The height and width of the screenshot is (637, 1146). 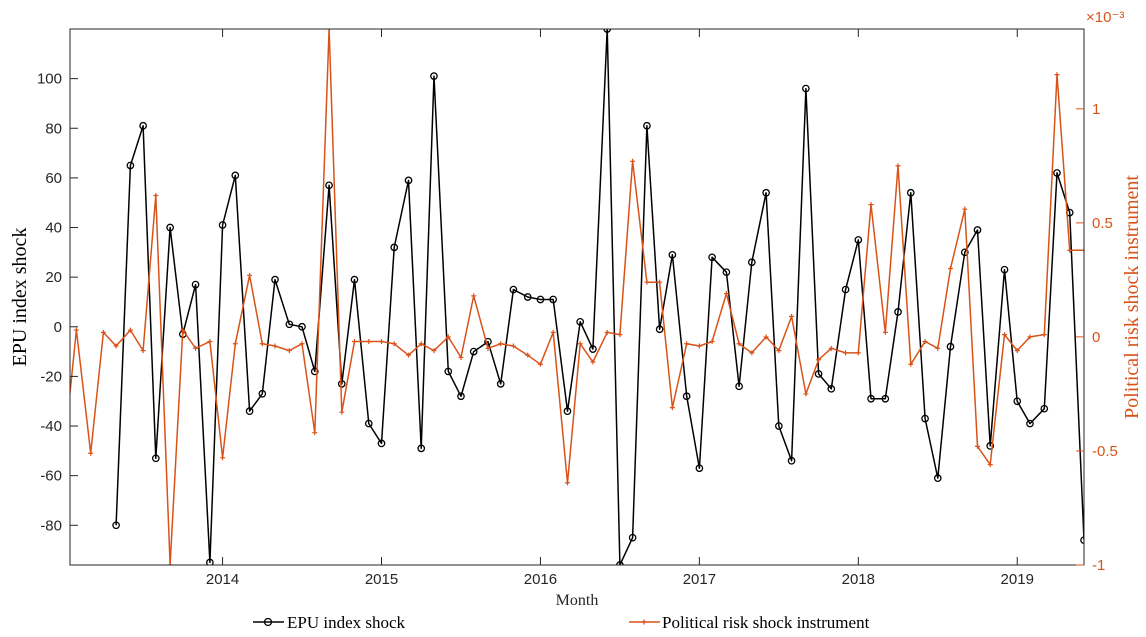 What do you see at coordinates (1017, 579) in the screenshot?
I see `x-tick-label: 2019` at bounding box center [1017, 579].